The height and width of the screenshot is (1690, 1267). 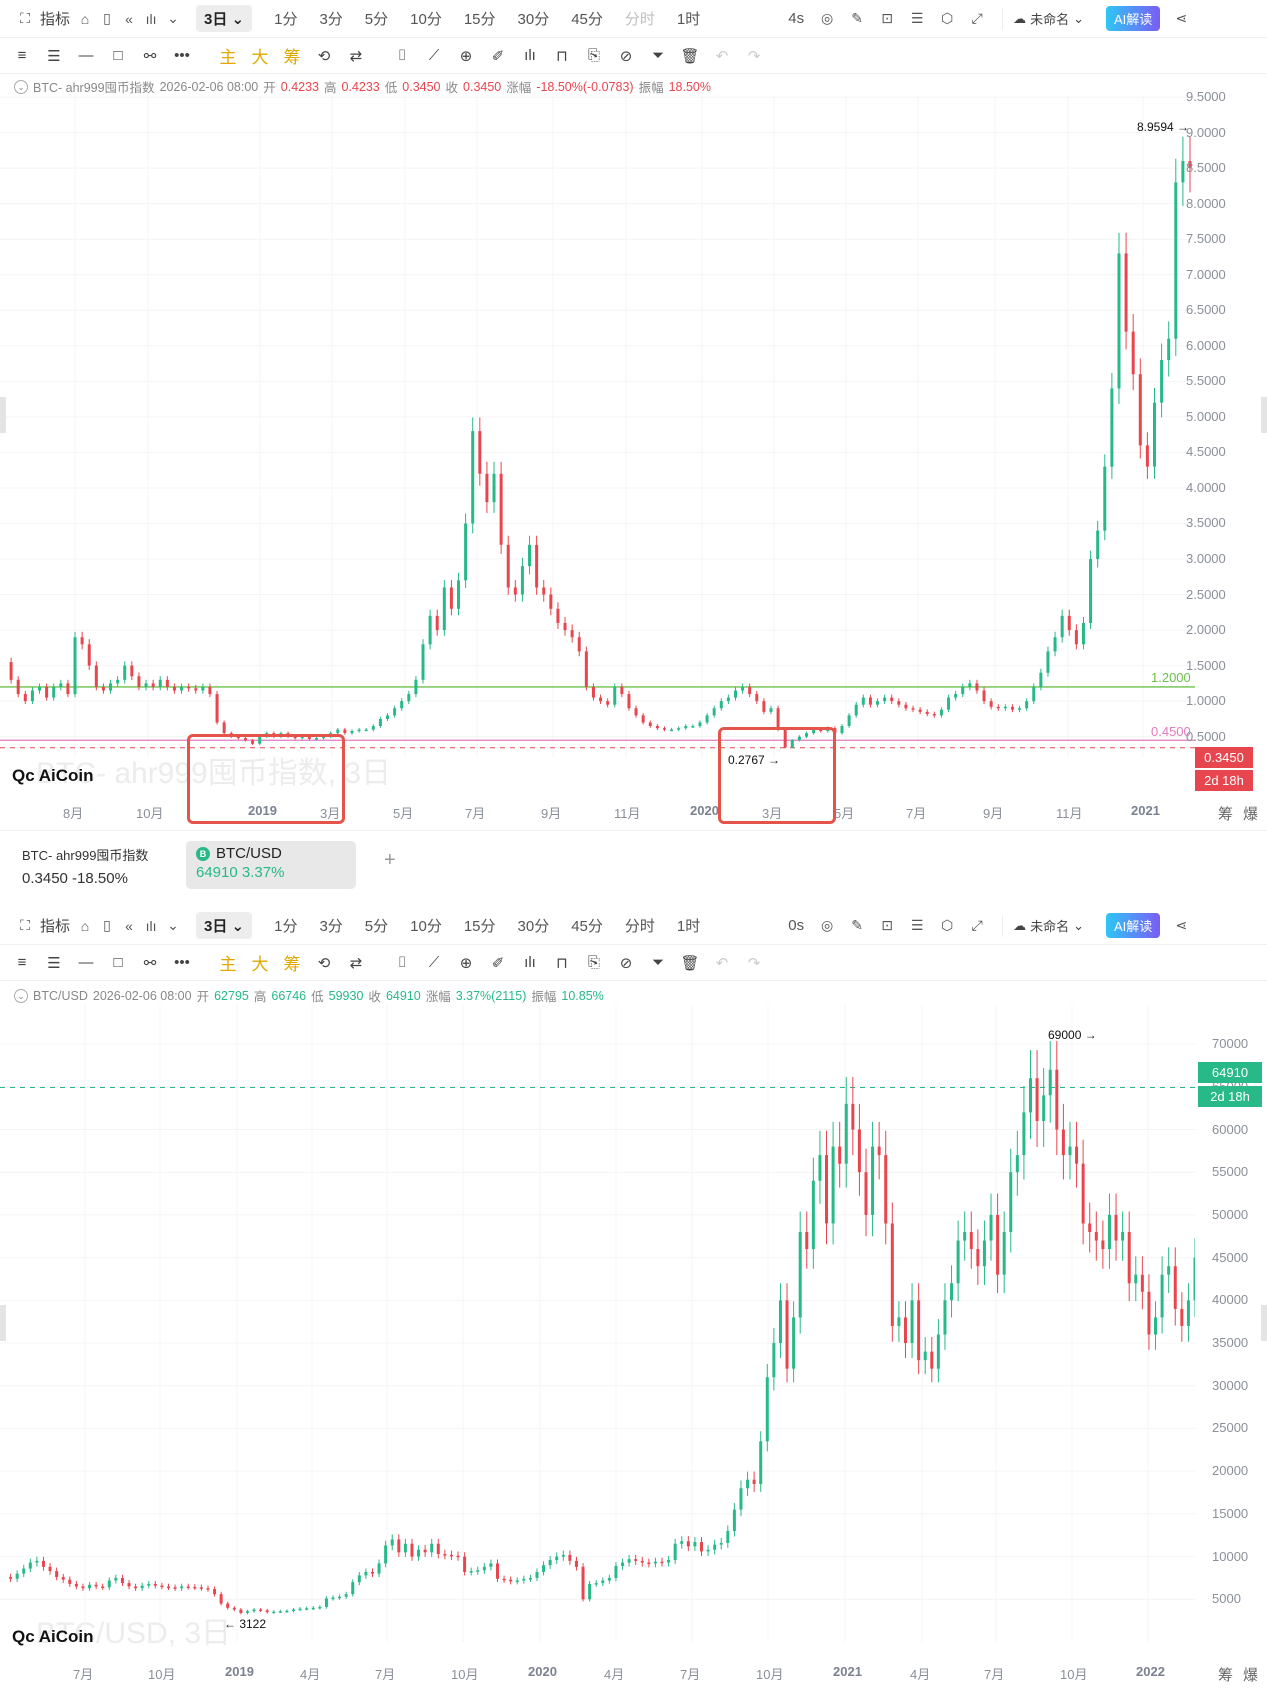 What do you see at coordinates (1251, 814) in the screenshot?
I see `liquidation-corner-label: 爆` at bounding box center [1251, 814].